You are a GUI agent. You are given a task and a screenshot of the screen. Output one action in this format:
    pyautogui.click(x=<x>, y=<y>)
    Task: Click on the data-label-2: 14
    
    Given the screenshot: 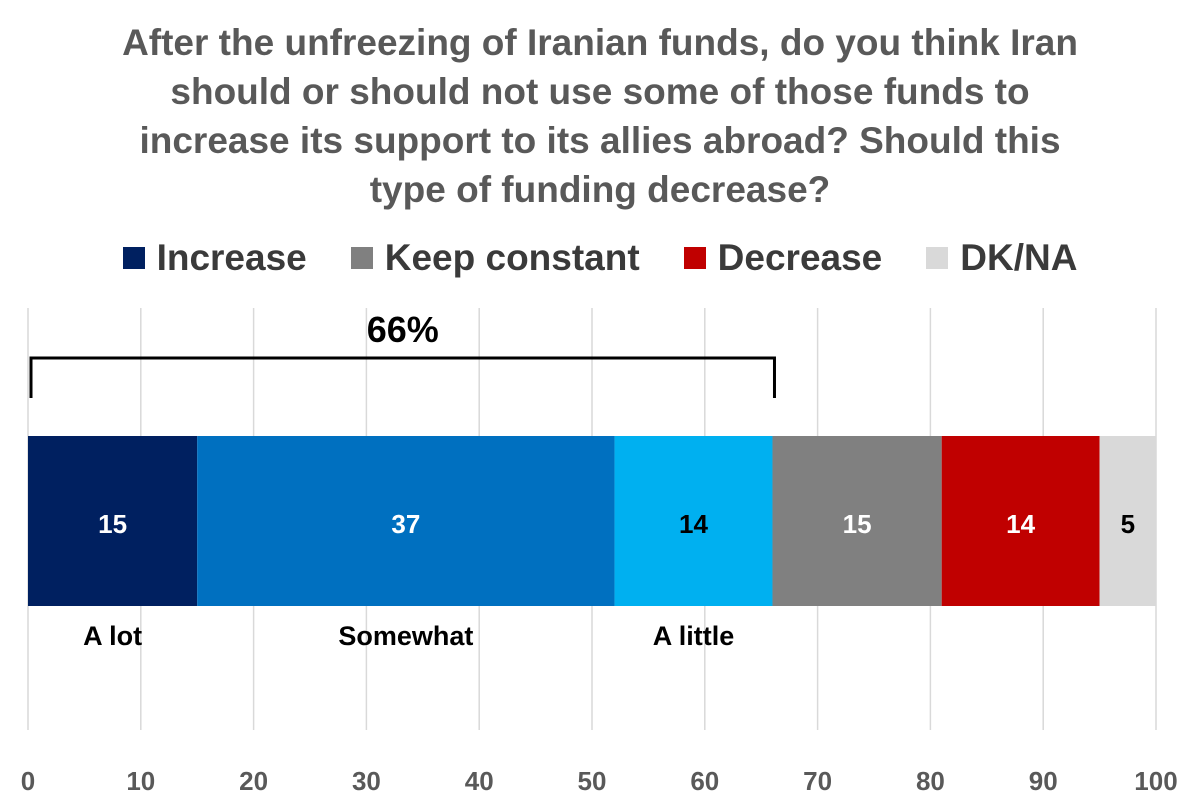 What is the action you would take?
    pyautogui.click(x=693, y=524)
    